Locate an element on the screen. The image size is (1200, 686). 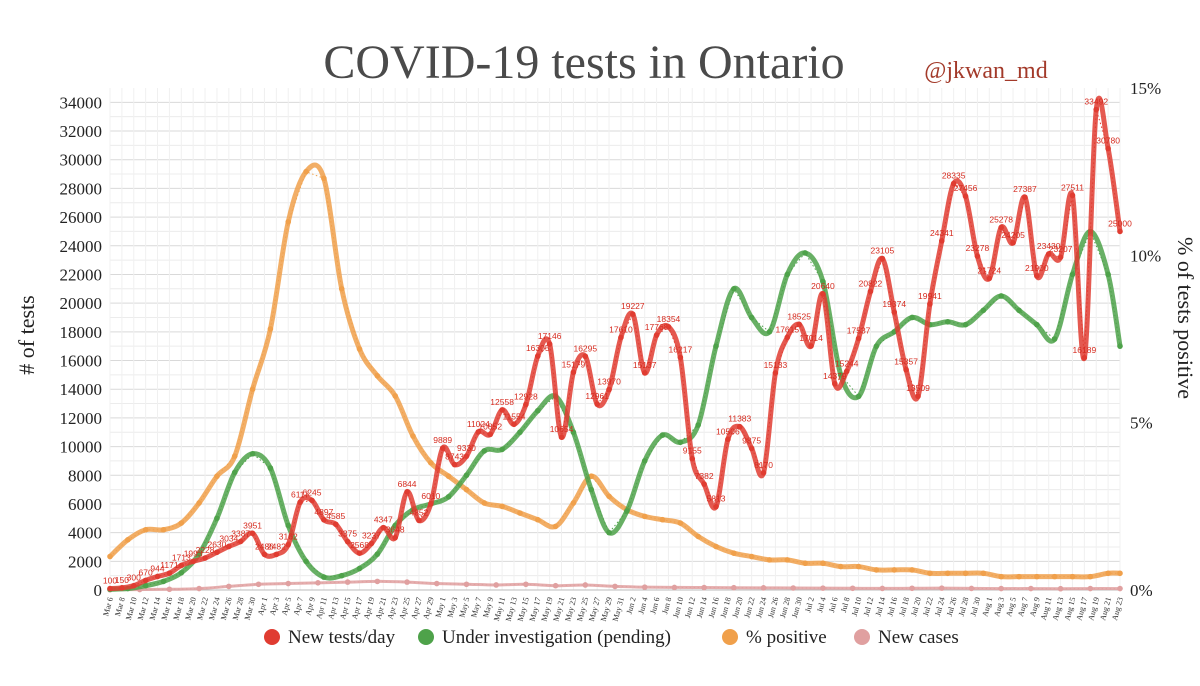
data-label: 3162 is located at coordinates (288, 537).